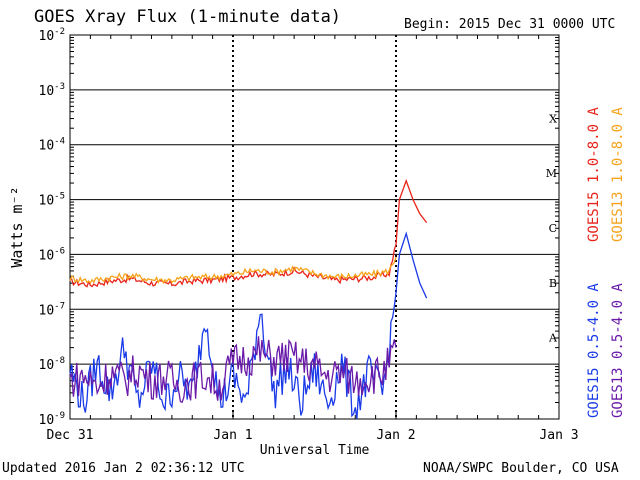 The image size is (640, 480). I want to click on legend-entry: GOES13 0.5-4.0 A, so click(618, 350).